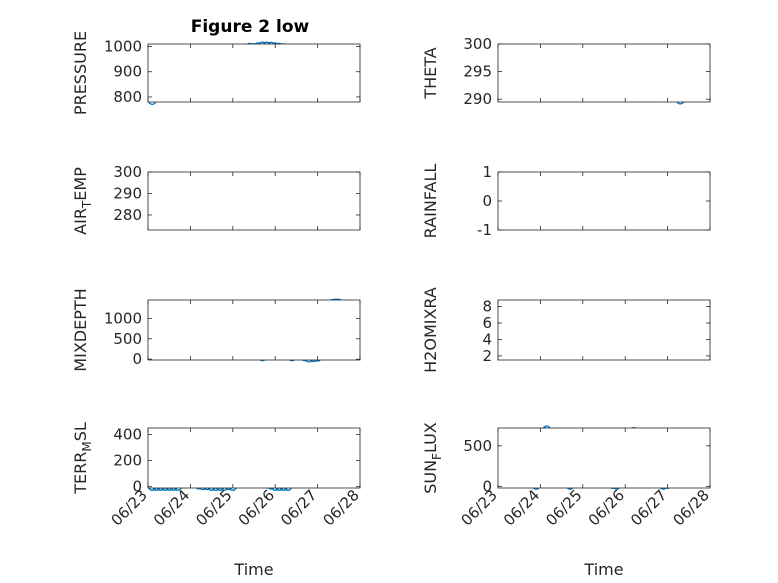 The image size is (778, 583). What do you see at coordinates (127, 97) in the screenshot?
I see `y-tick-label: 800` at bounding box center [127, 97].